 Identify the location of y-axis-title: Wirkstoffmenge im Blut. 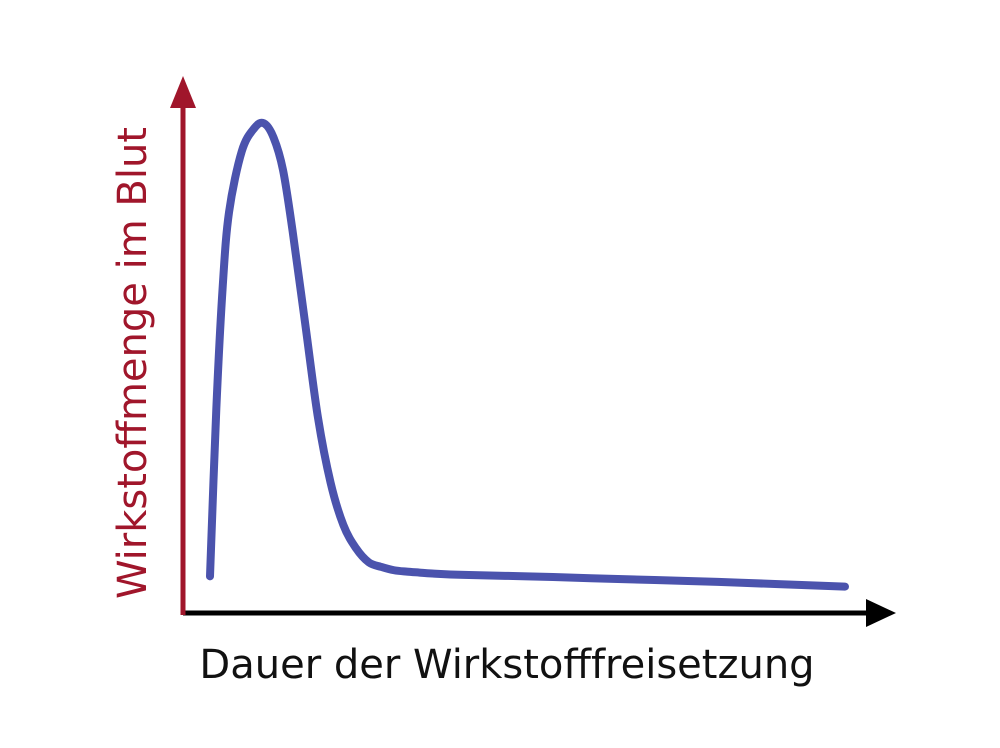
(133, 363).